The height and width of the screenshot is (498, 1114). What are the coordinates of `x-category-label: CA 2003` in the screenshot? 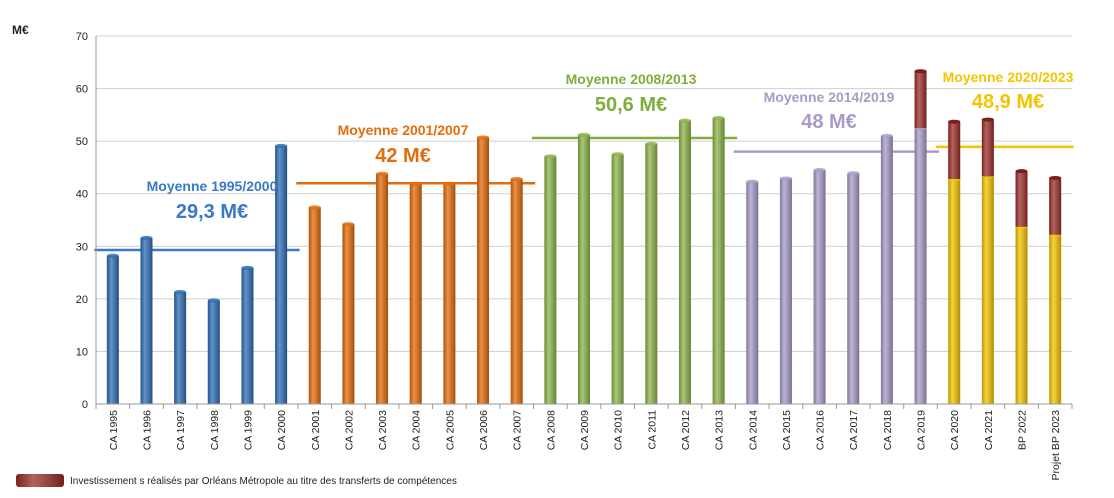 It's located at (383, 430).